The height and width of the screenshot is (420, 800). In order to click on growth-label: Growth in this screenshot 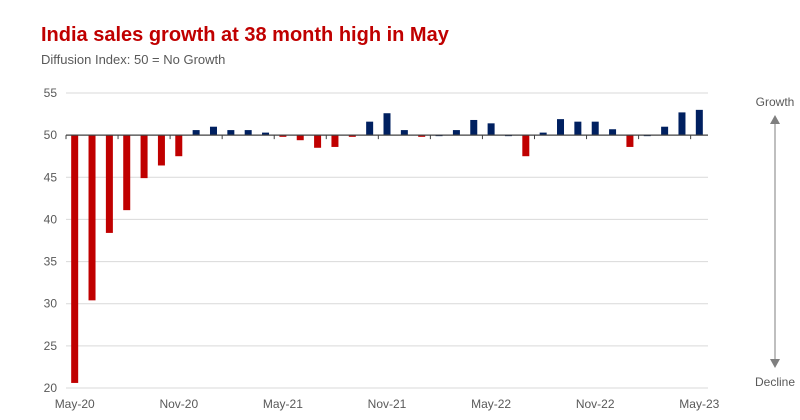, I will do `click(775, 102)`.